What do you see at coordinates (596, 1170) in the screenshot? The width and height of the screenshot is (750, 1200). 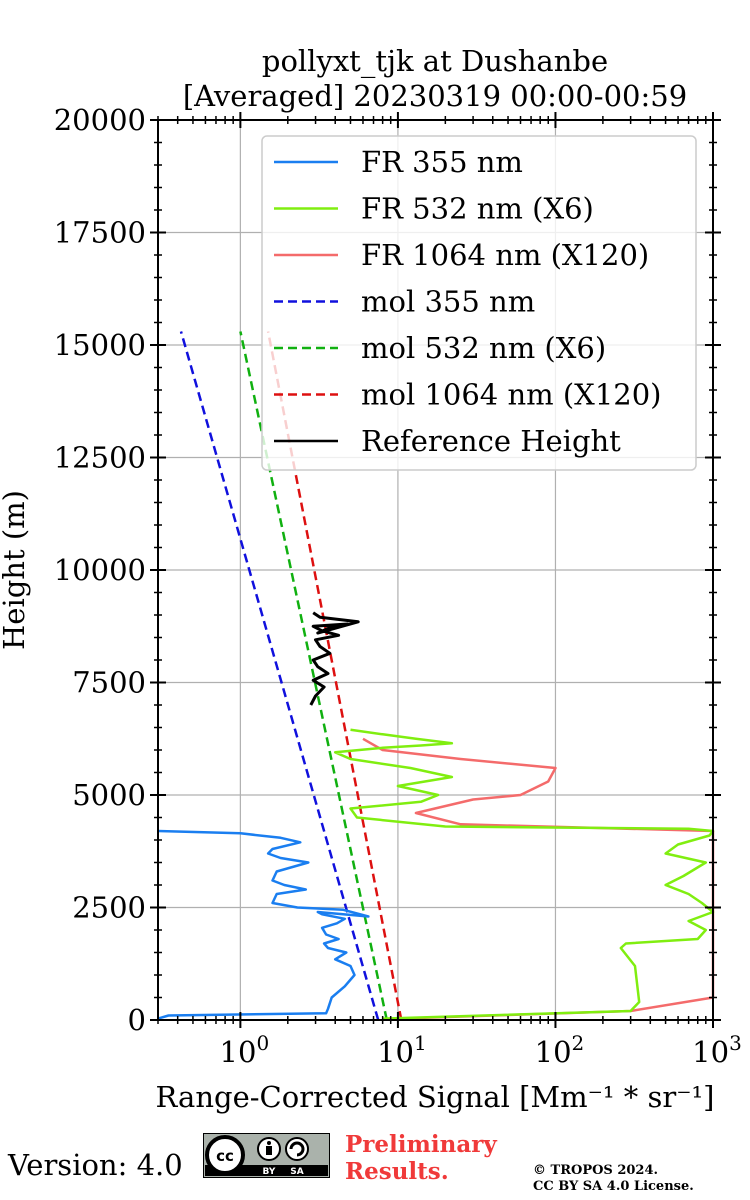 I see `copyright-line1: © TROPOS 2024.` at bounding box center [596, 1170].